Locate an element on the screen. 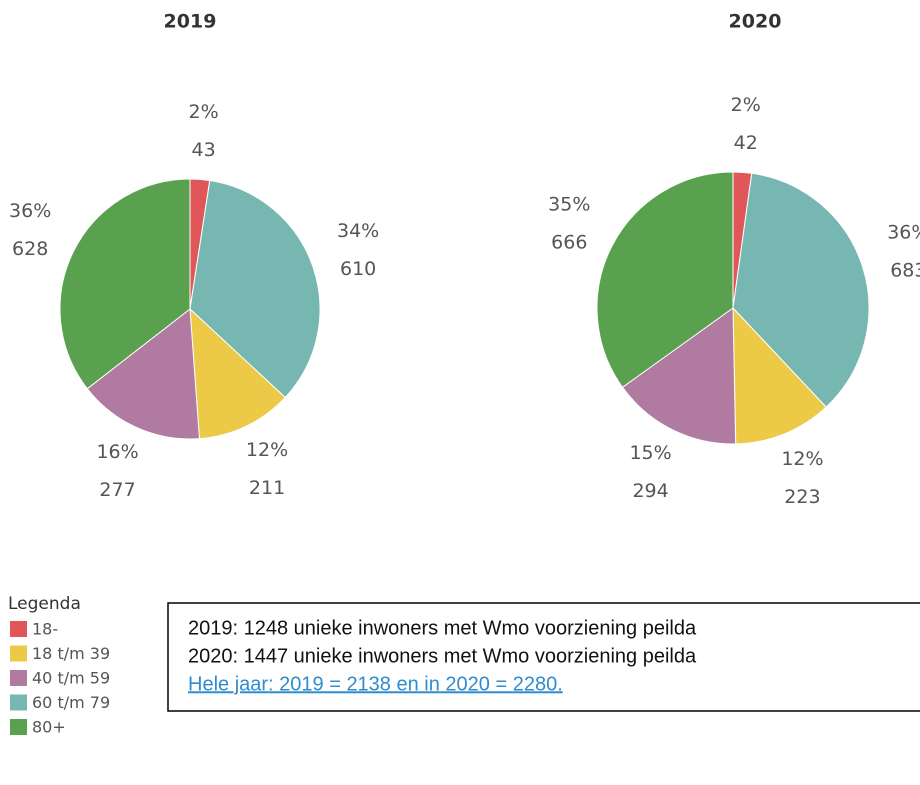  value-label: 610 is located at coordinates (358, 269).